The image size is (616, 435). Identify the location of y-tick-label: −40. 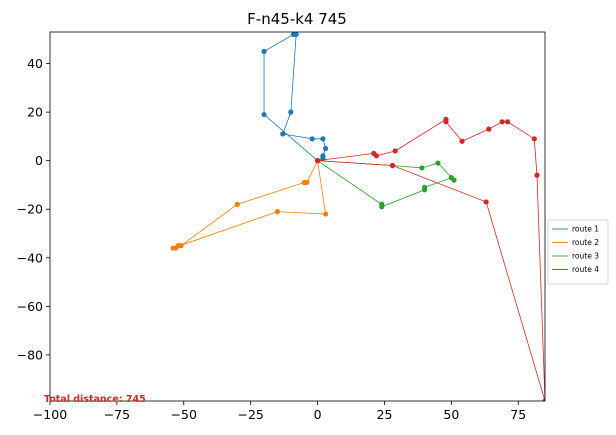
(30, 257).